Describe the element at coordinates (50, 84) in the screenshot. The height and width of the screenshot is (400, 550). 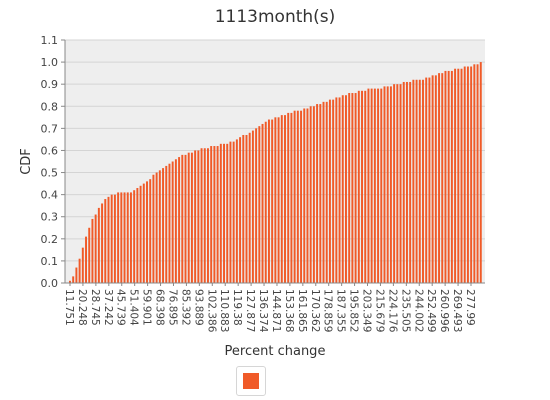
I see `y-tick-label: 0.9` at that location.